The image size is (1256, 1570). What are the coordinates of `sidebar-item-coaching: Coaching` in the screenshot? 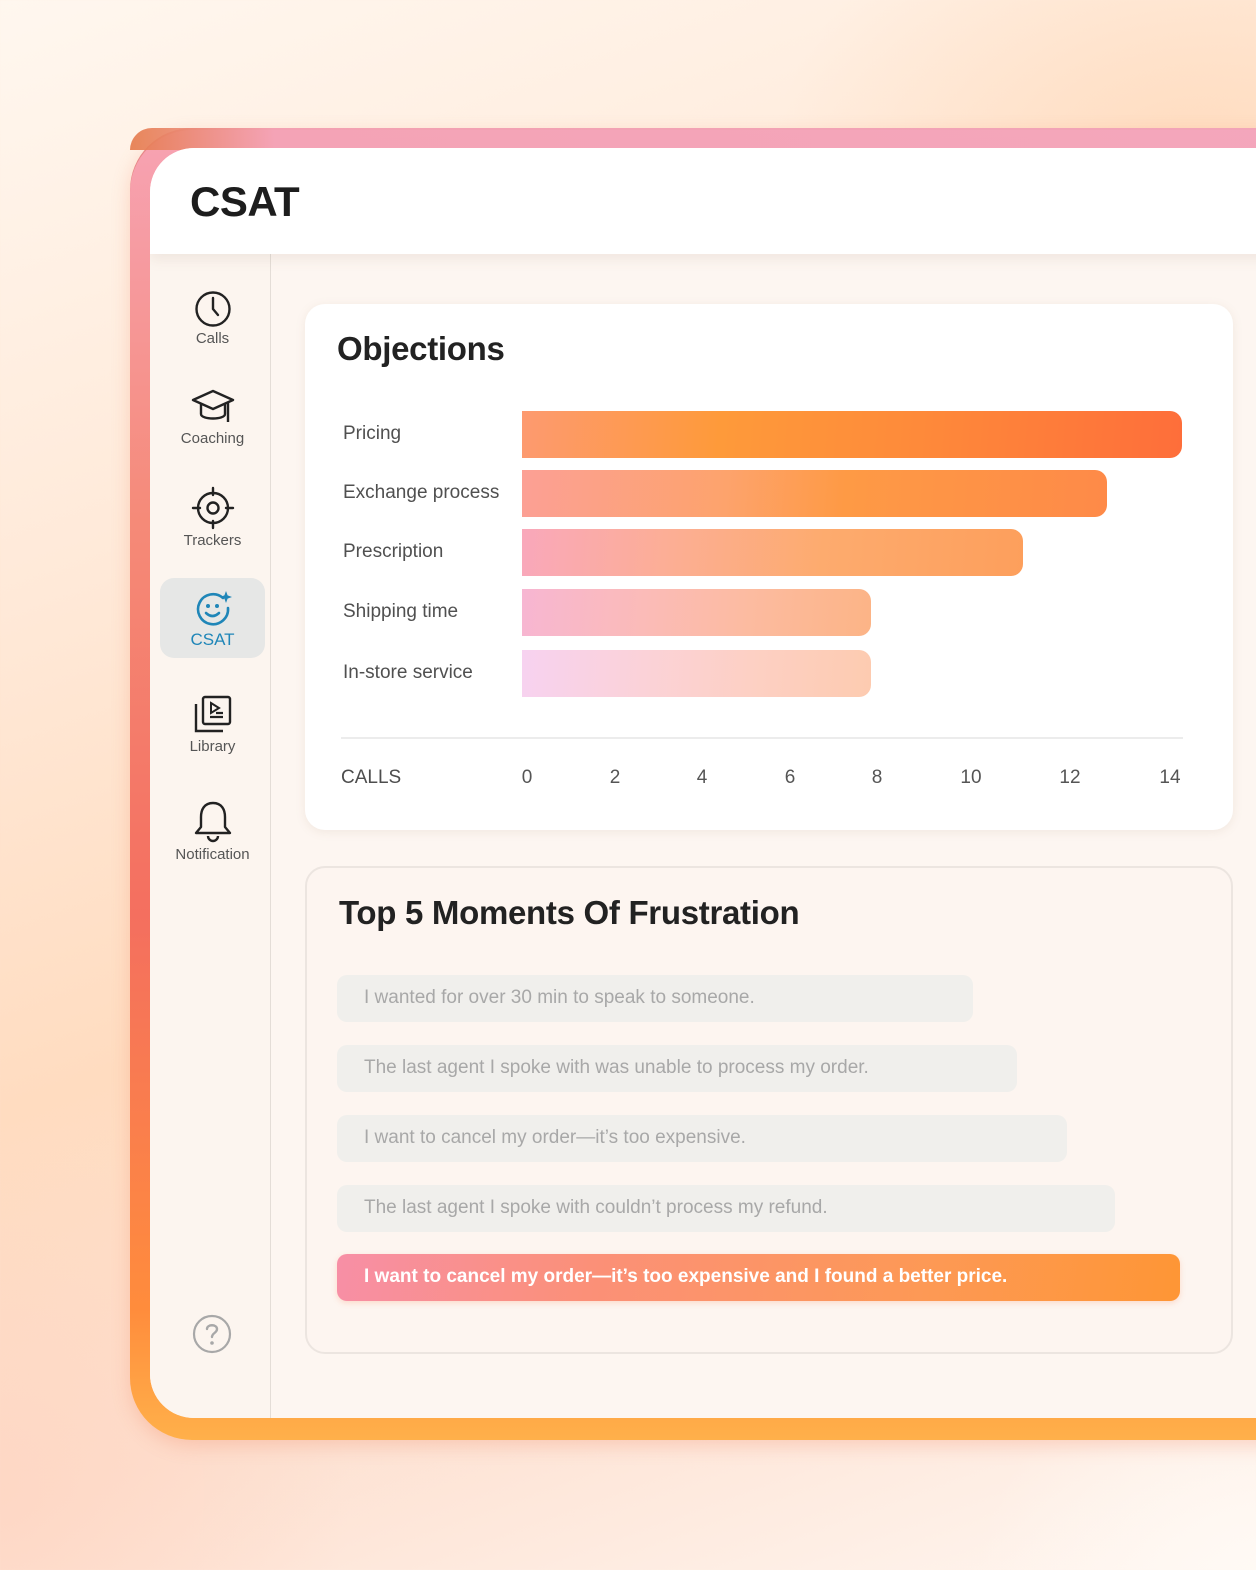 It's located at (212, 420).